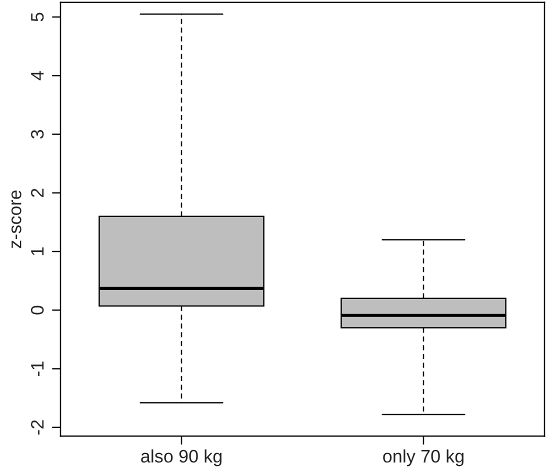  Describe the element at coordinates (37, 192) in the screenshot. I see `y-tick-label: 2` at that location.